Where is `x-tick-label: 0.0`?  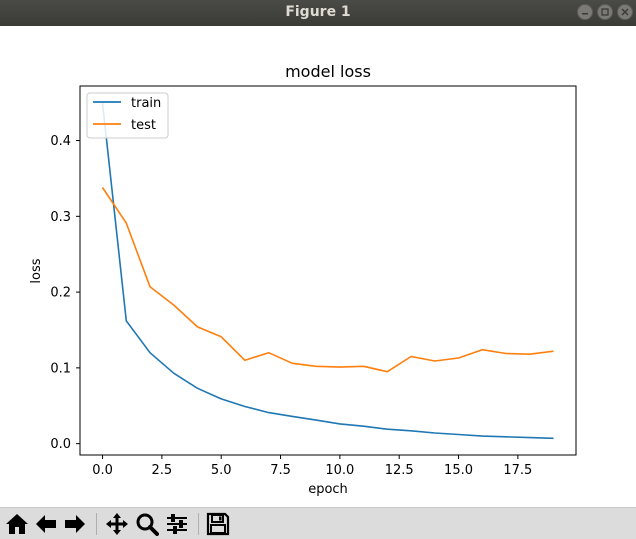 x-tick-label: 0.0 is located at coordinates (102, 470).